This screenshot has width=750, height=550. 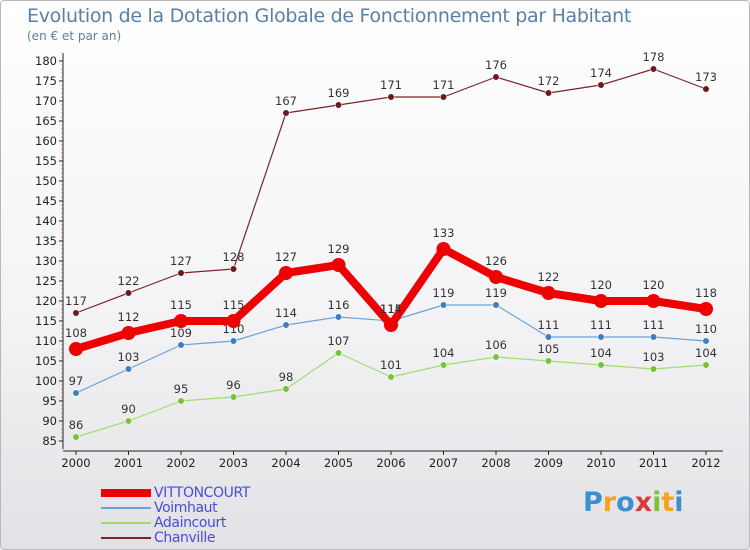 What do you see at coordinates (46, 261) in the screenshot?
I see `y-tick-label: 130` at bounding box center [46, 261].